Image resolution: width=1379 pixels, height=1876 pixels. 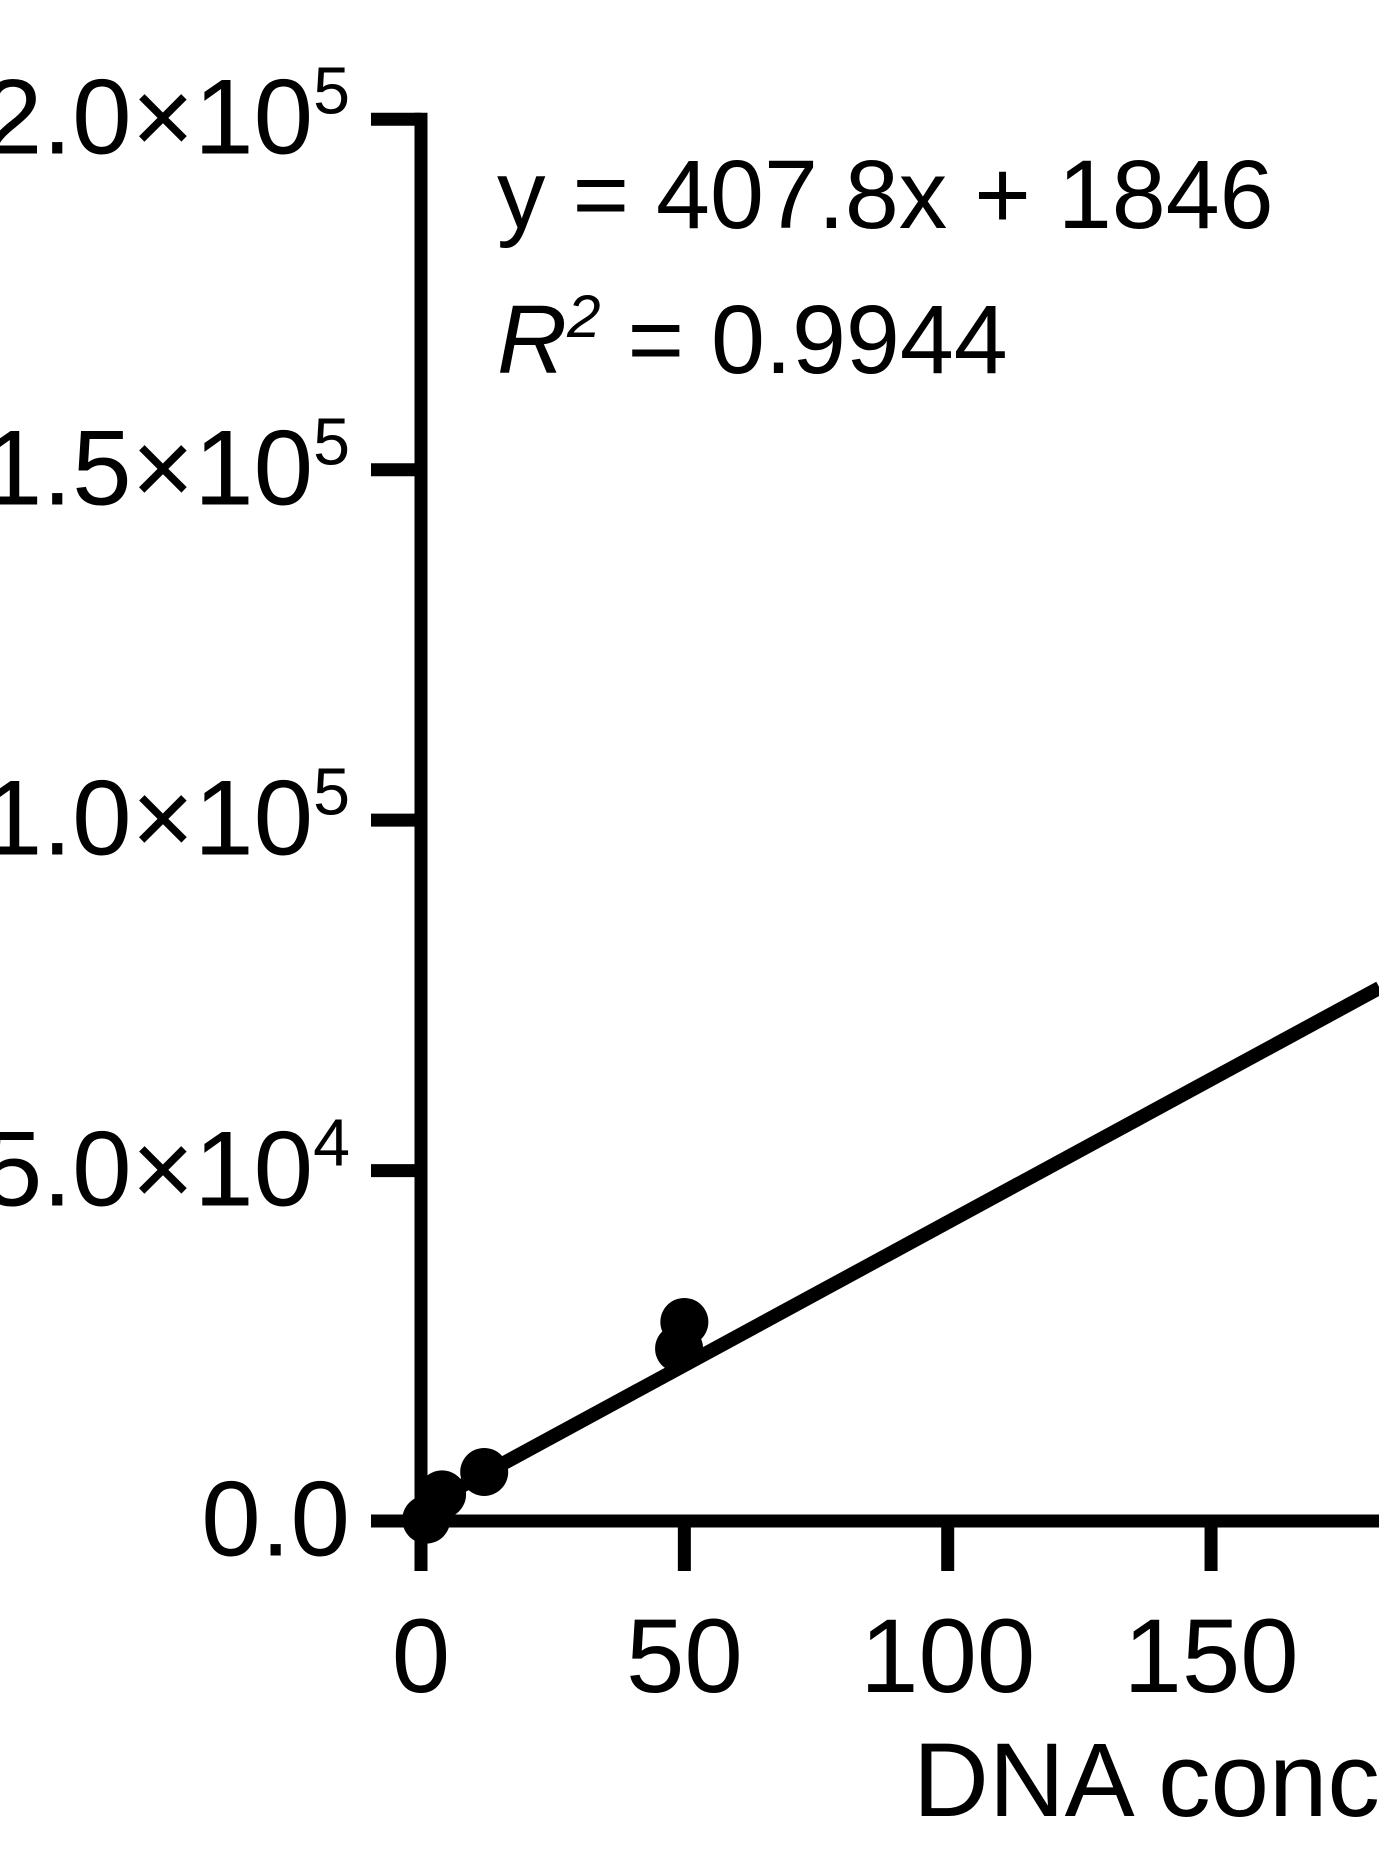 I want to click on y-tick-label: 1.5×105, so click(x=175, y=465).